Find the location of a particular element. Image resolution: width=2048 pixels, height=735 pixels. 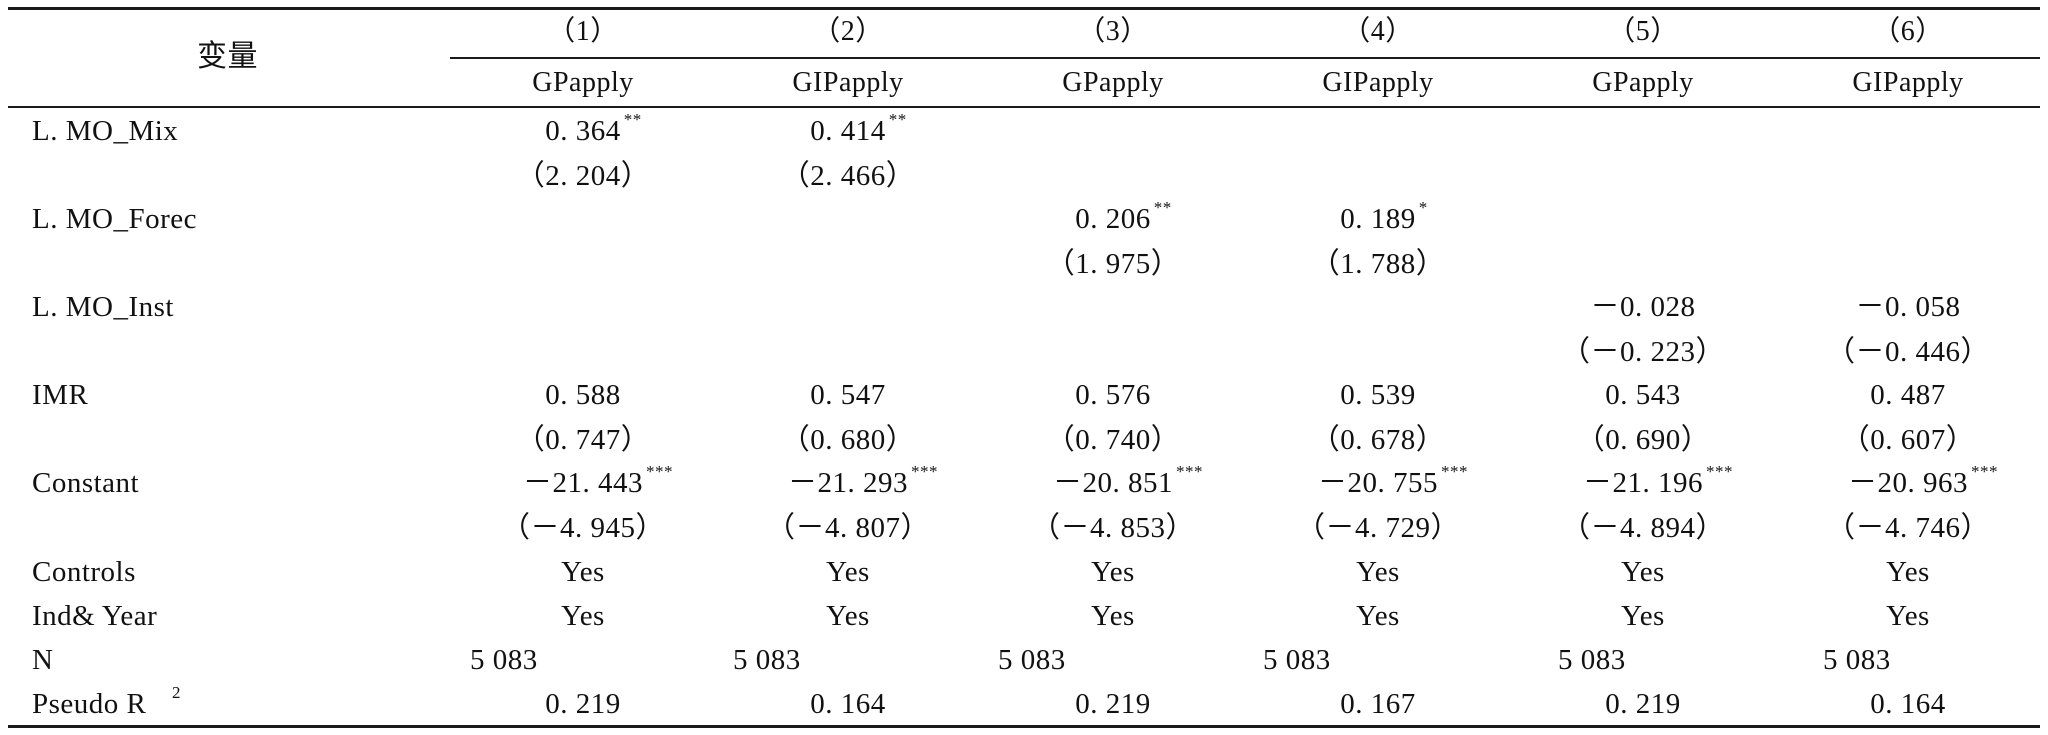

variable-header: 变量 is located at coordinates (227, 56).